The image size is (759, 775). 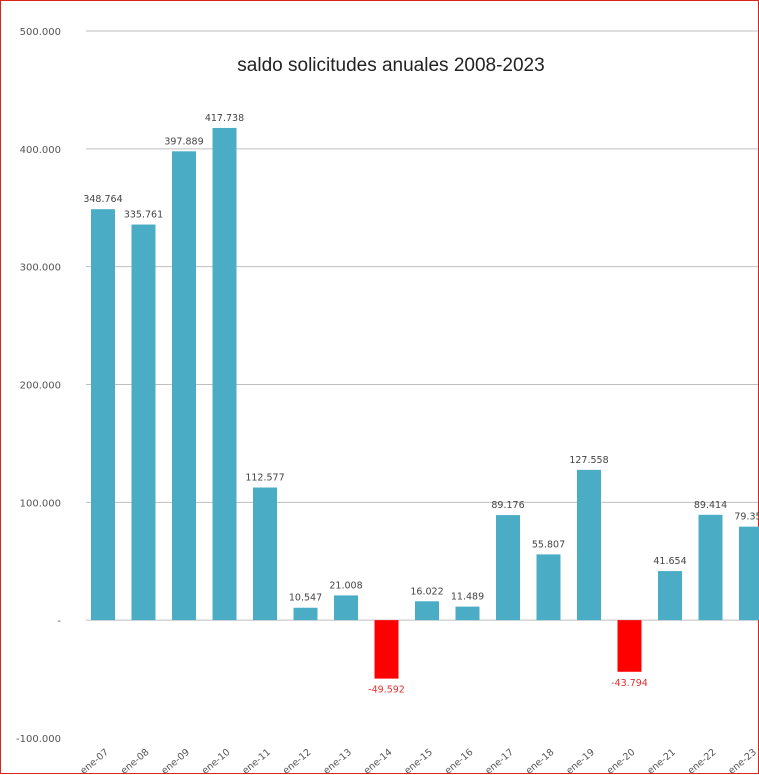 I want to click on data-label: 79.354, so click(x=746, y=517).